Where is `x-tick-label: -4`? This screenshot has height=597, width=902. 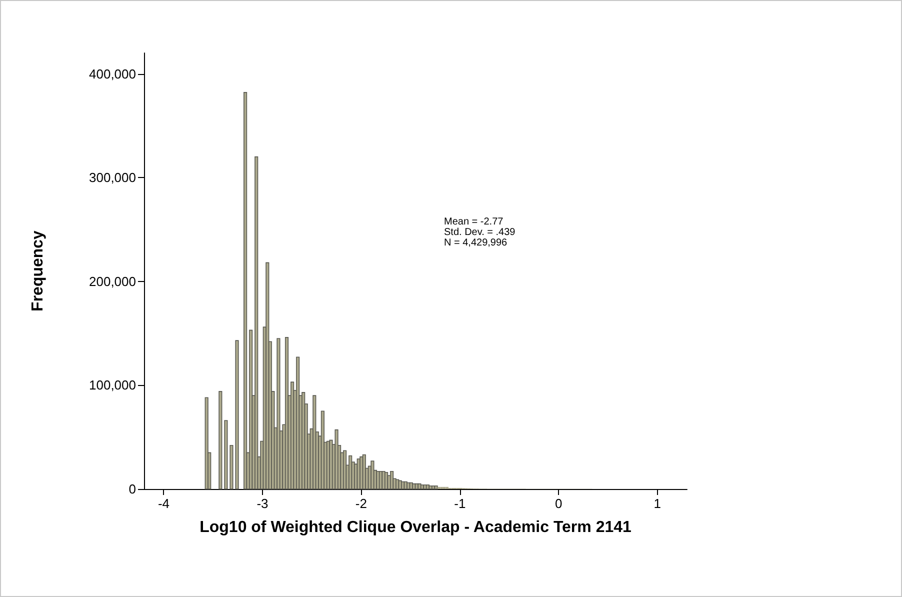 x-tick-label: -4 is located at coordinates (164, 503).